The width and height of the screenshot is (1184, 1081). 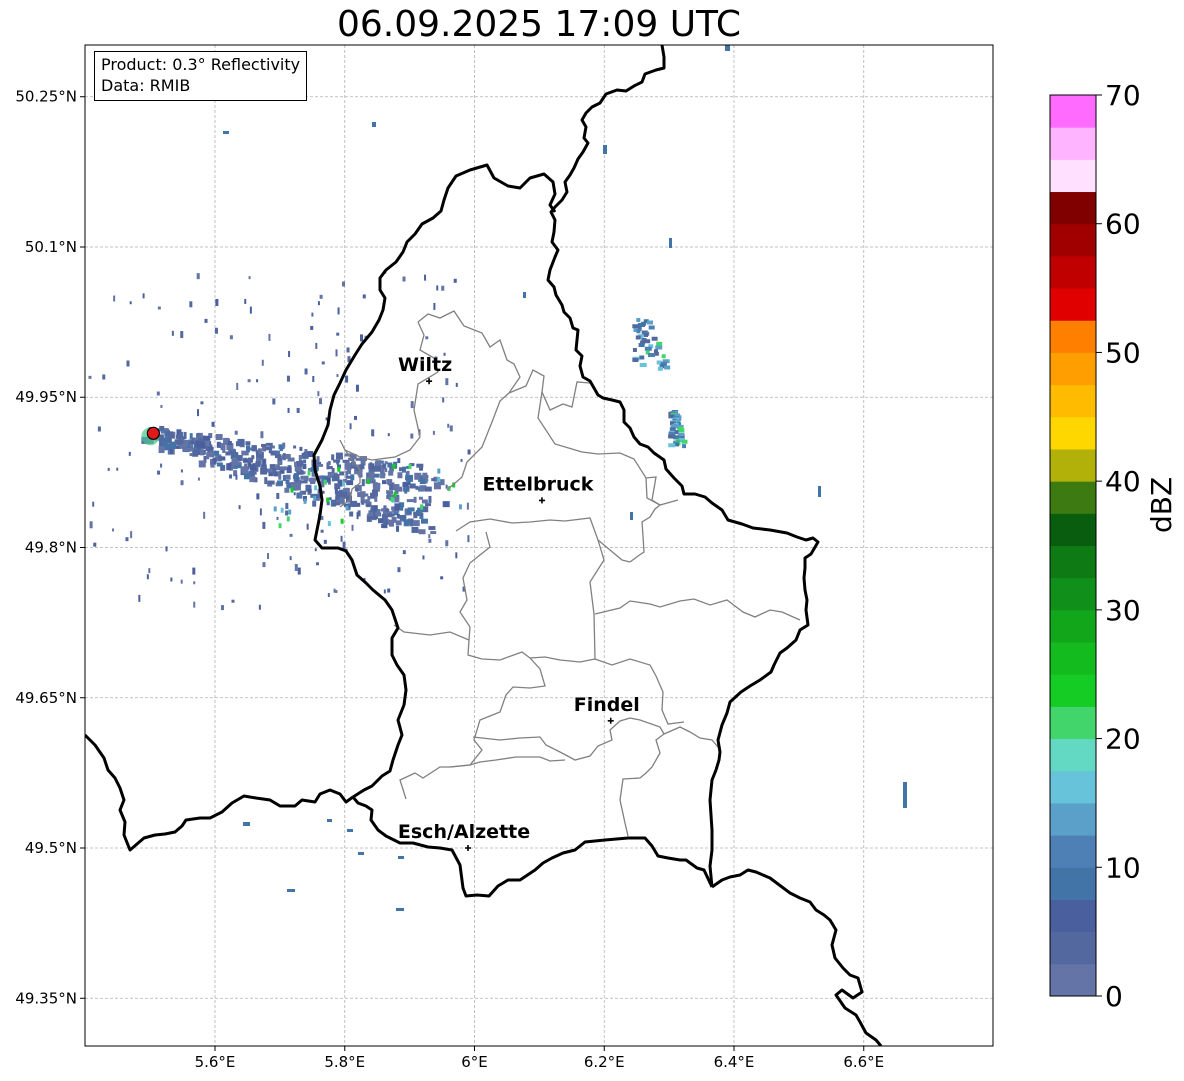 I want to click on colorbar-tick-label: 10, so click(x=1123, y=867).